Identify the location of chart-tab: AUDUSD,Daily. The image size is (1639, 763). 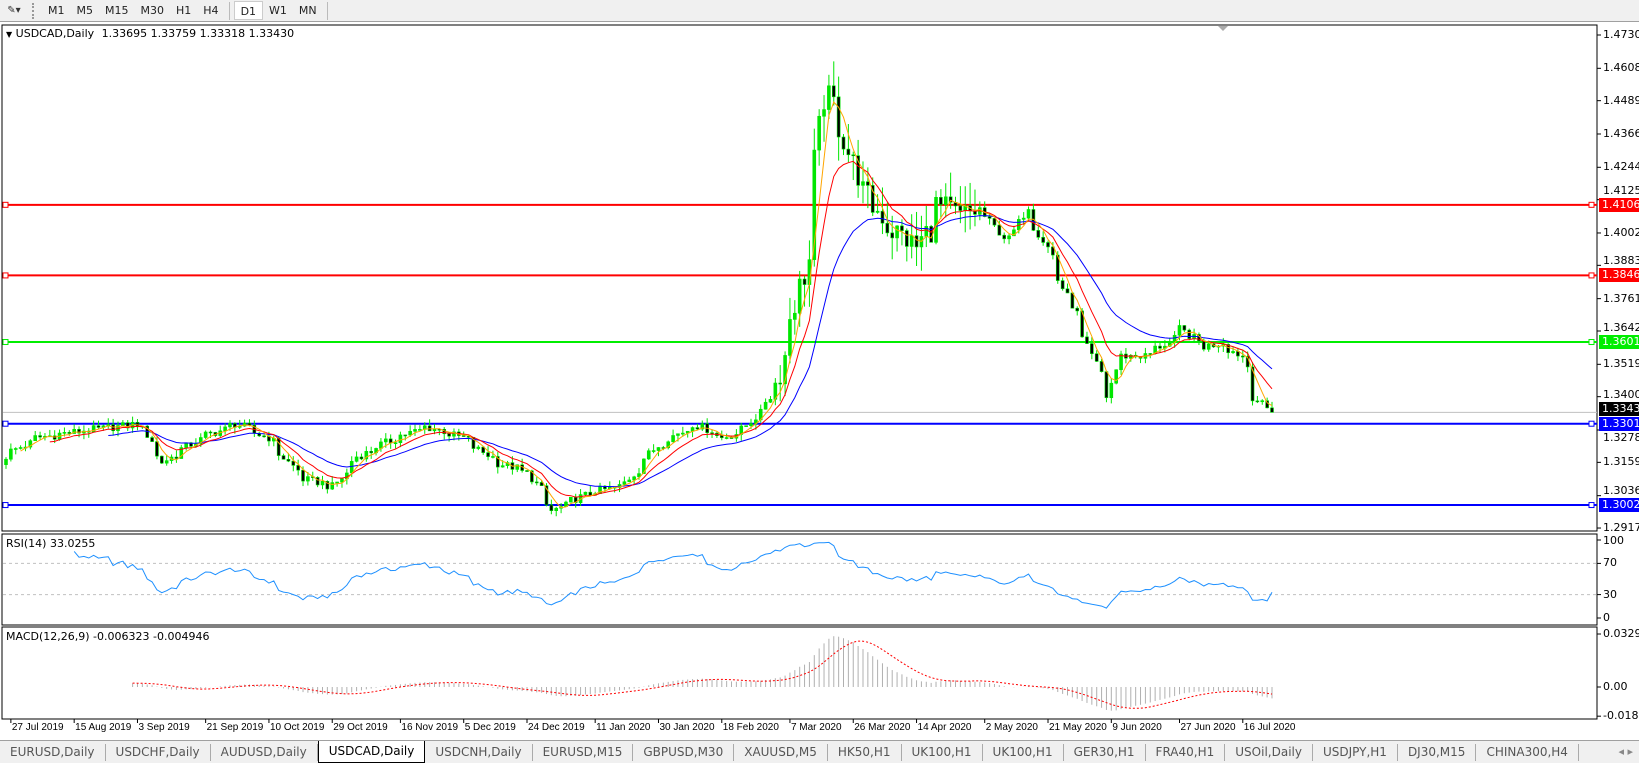
(264, 752).